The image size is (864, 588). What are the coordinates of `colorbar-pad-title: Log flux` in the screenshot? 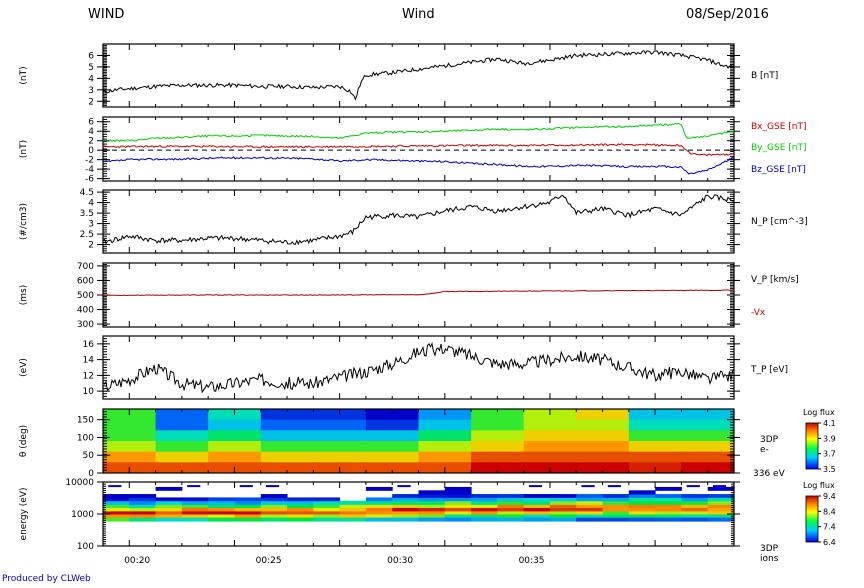 It's located at (819, 412).